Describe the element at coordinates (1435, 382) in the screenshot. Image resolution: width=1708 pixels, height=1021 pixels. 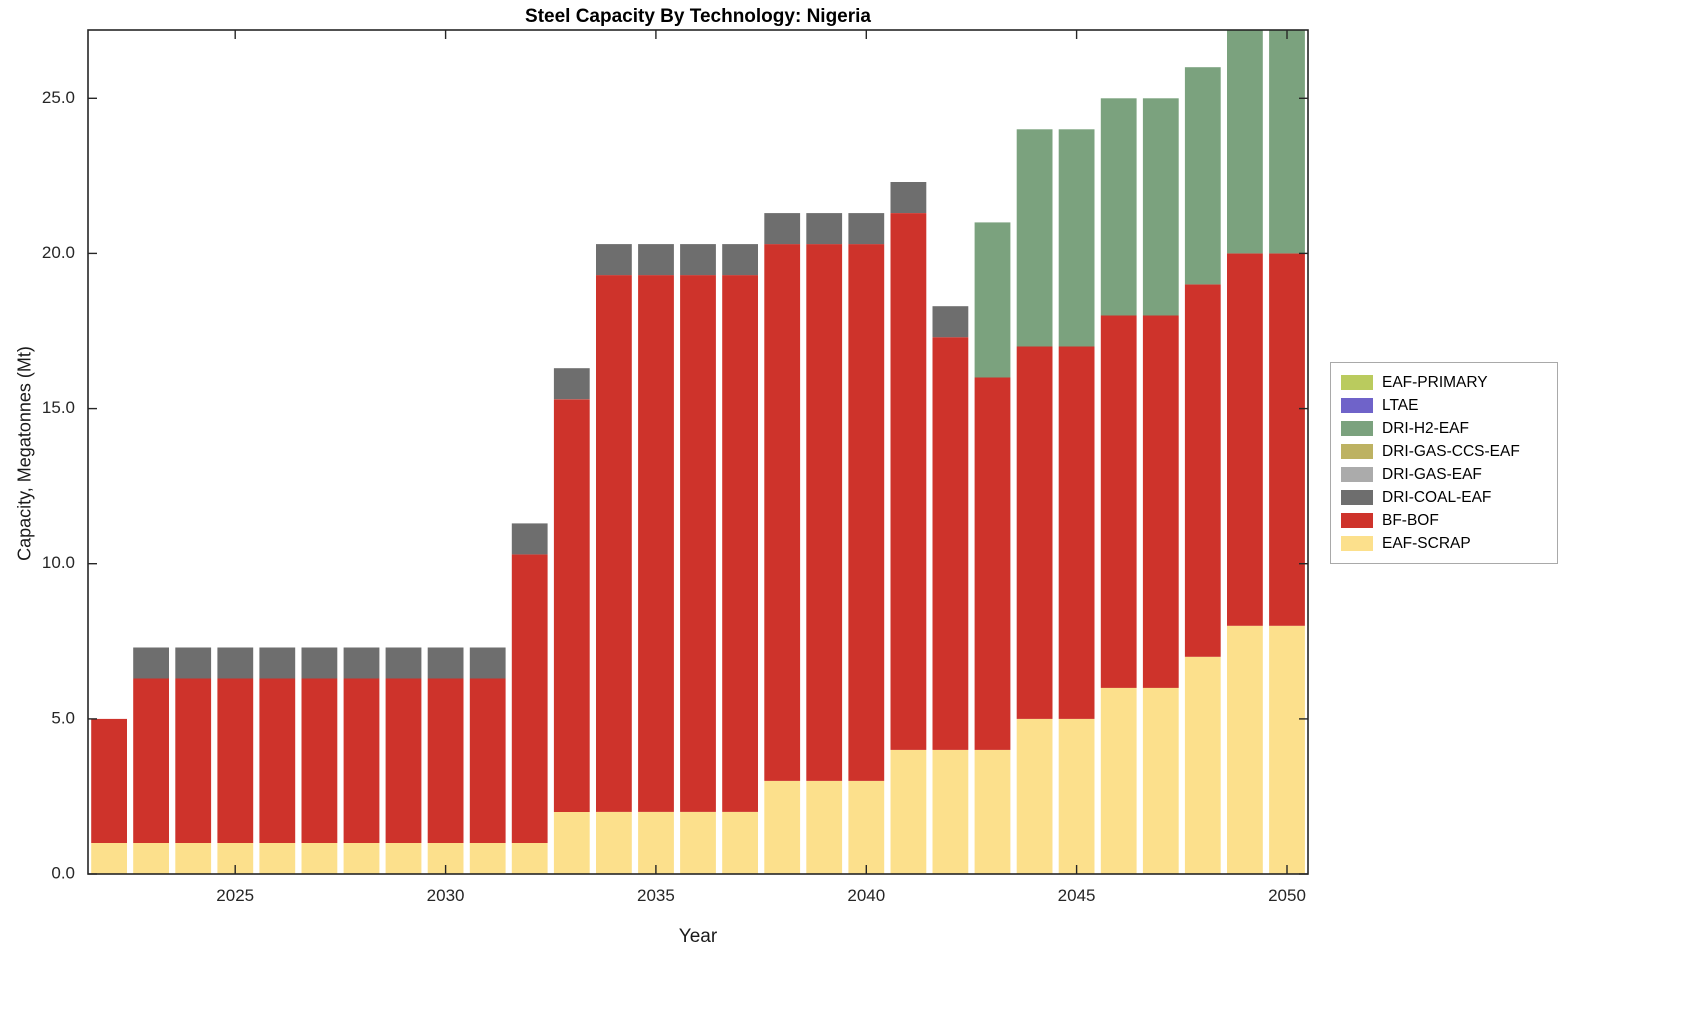
I see `legend-label: EAF-PRIMARY` at that location.